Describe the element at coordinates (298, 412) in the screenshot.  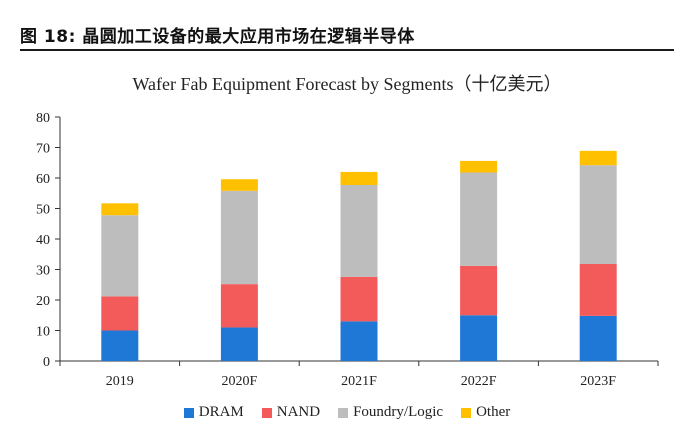
I see `legend-label: NAND` at that location.